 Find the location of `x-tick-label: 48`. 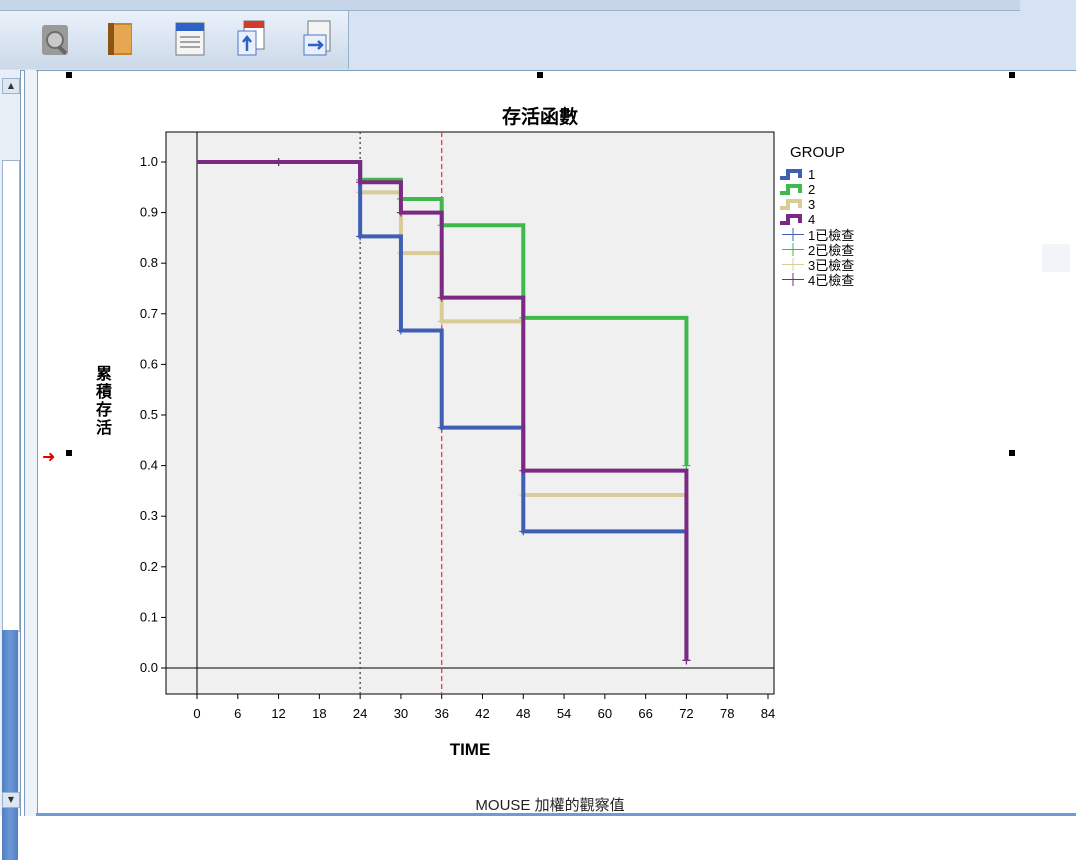

x-tick-label: 48 is located at coordinates (523, 713).